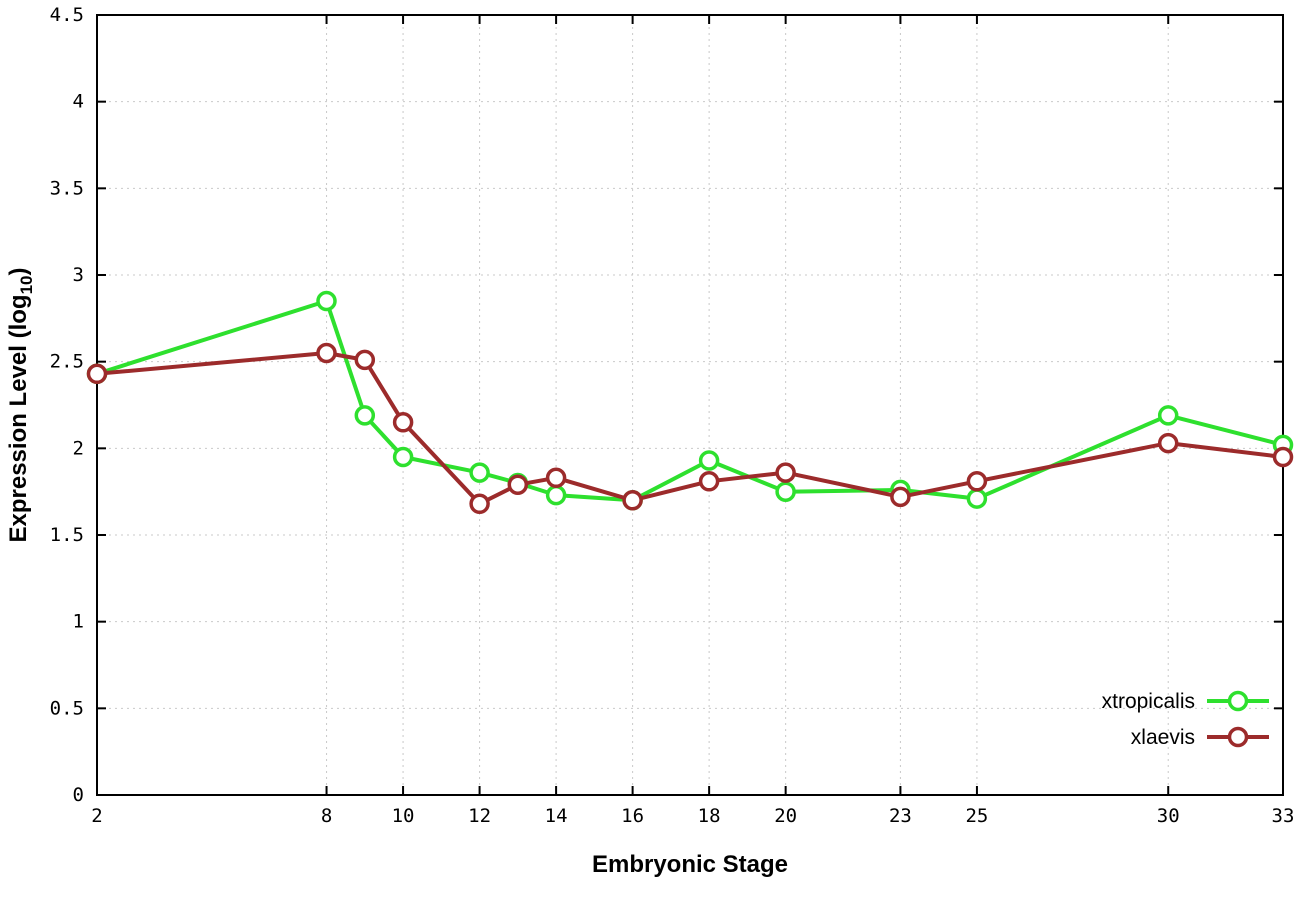 The image size is (1296, 907). Describe the element at coordinates (96, 816) in the screenshot. I see `x-tick-label: 2` at that location.